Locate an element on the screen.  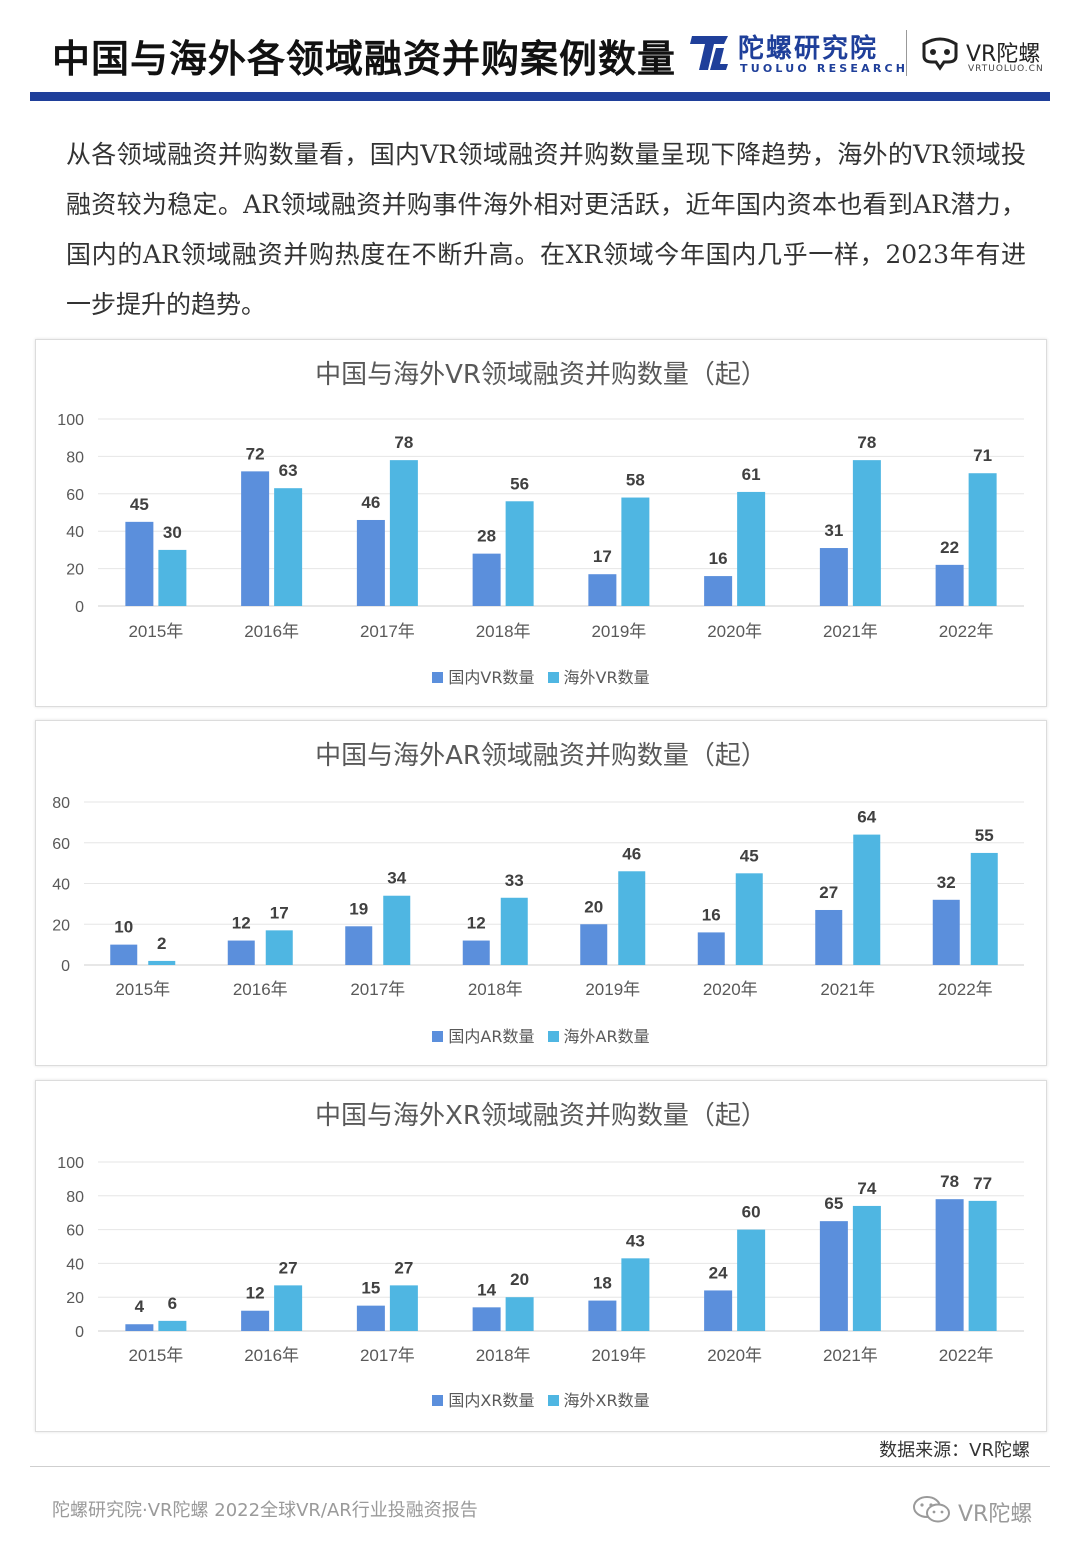
chart-title: 中国与海外AR领域融资并购数量（起） is located at coordinates (541, 756).